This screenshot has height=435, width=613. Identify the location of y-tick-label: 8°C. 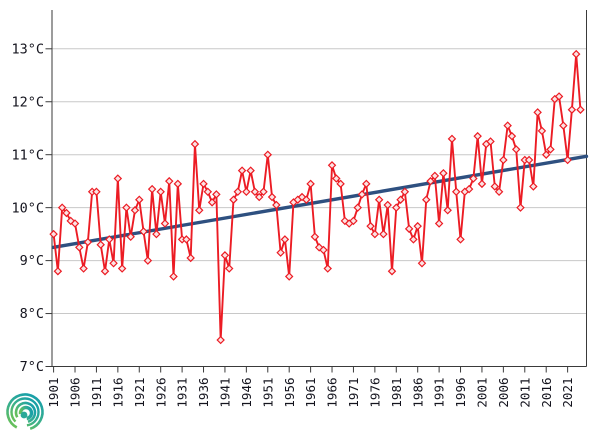
(32, 314).